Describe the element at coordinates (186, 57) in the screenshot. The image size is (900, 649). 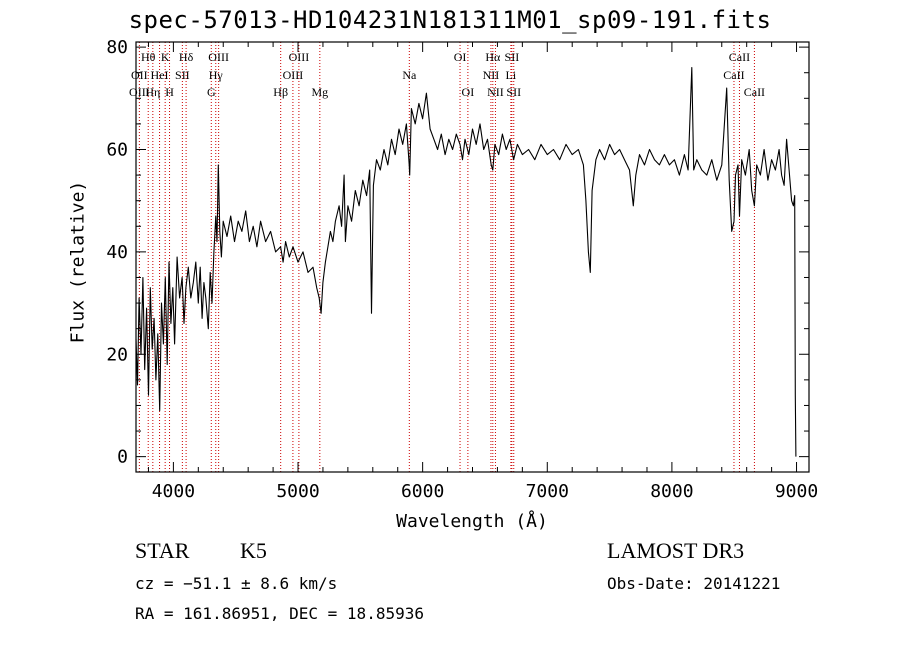
I see `spectral-line-label: Hδ` at that location.